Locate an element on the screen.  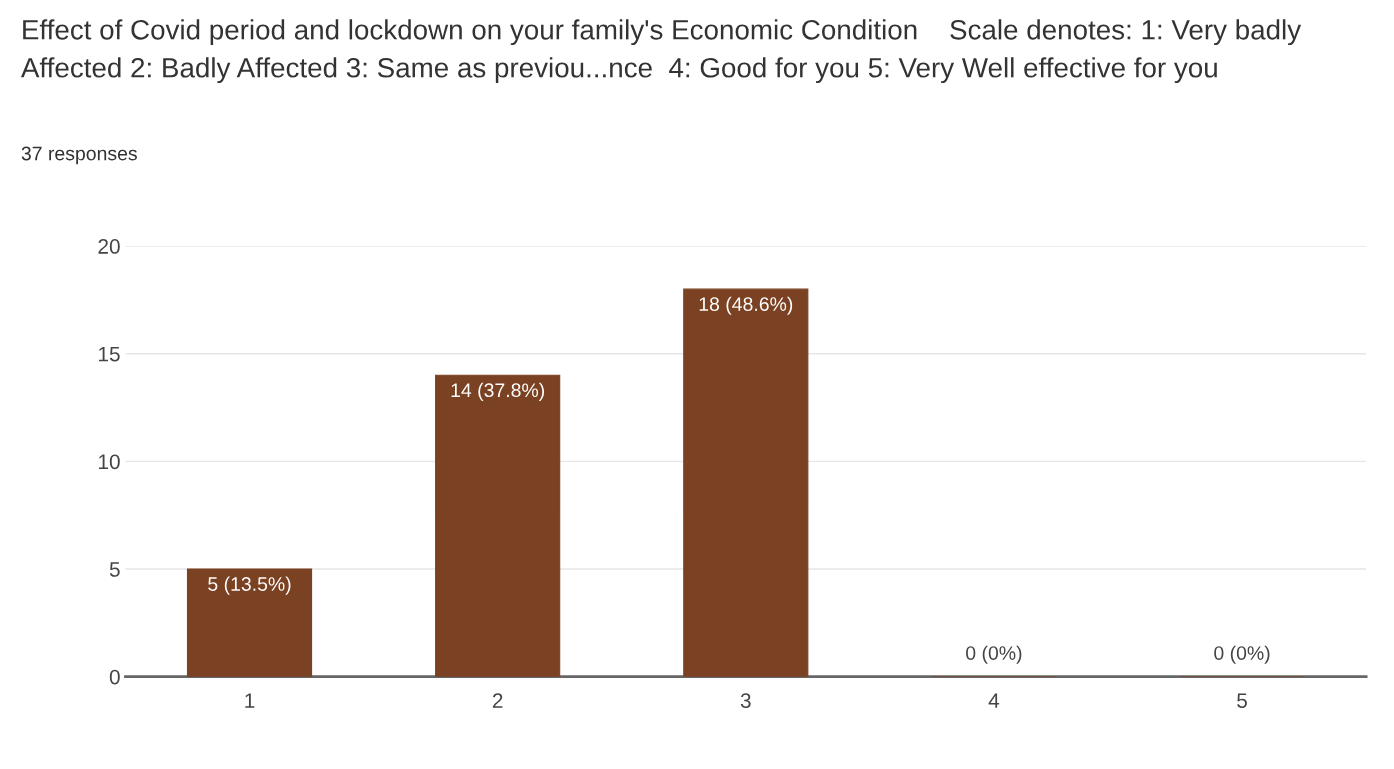
data-label: 5 (13.5%) is located at coordinates (249, 585).